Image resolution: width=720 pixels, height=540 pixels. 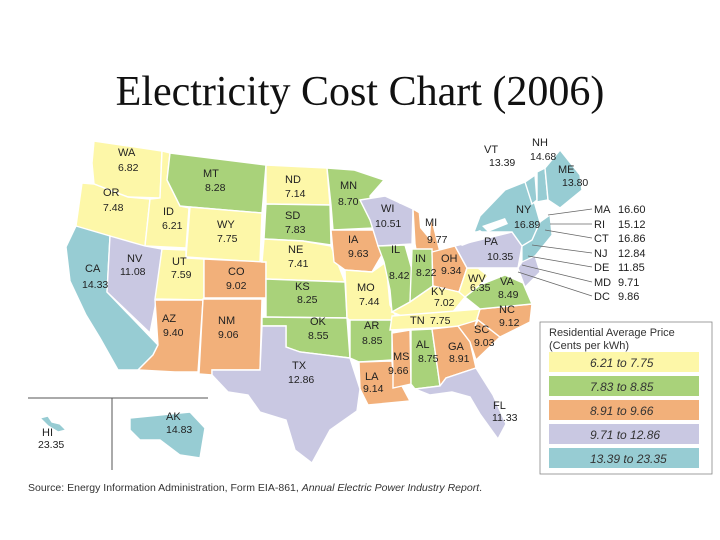 What do you see at coordinates (390, 488) in the screenshot?
I see `source-report: Annual Electric Power Industry Report` at bounding box center [390, 488].